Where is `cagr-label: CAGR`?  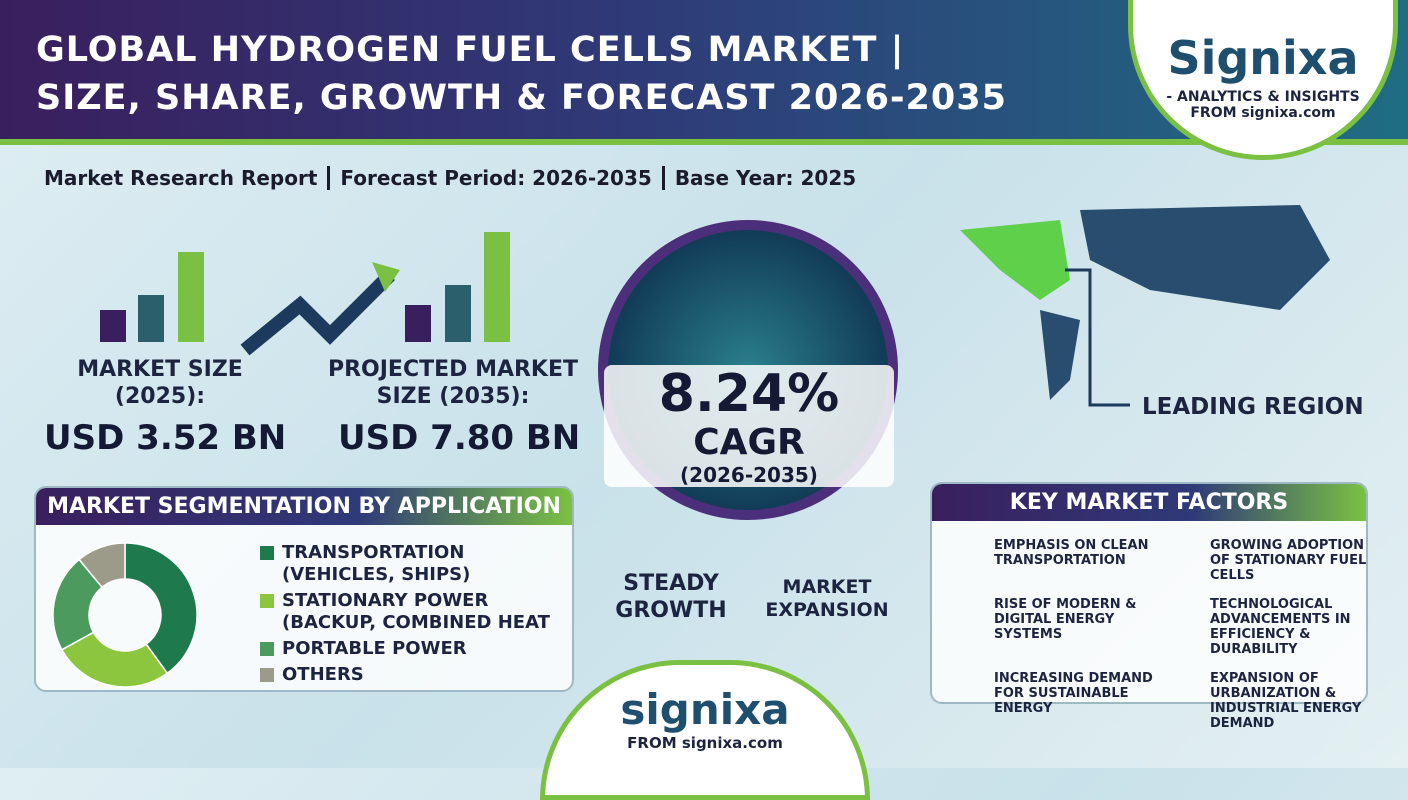
cagr-label: CAGR is located at coordinates (749, 442).